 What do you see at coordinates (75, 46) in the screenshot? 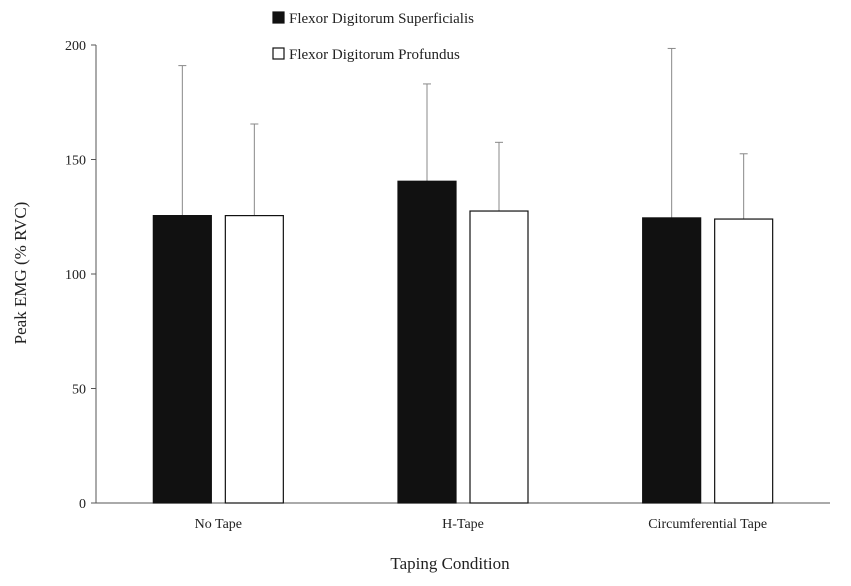
I see `y-tick-label: 200` at bounding box center [75, 46].